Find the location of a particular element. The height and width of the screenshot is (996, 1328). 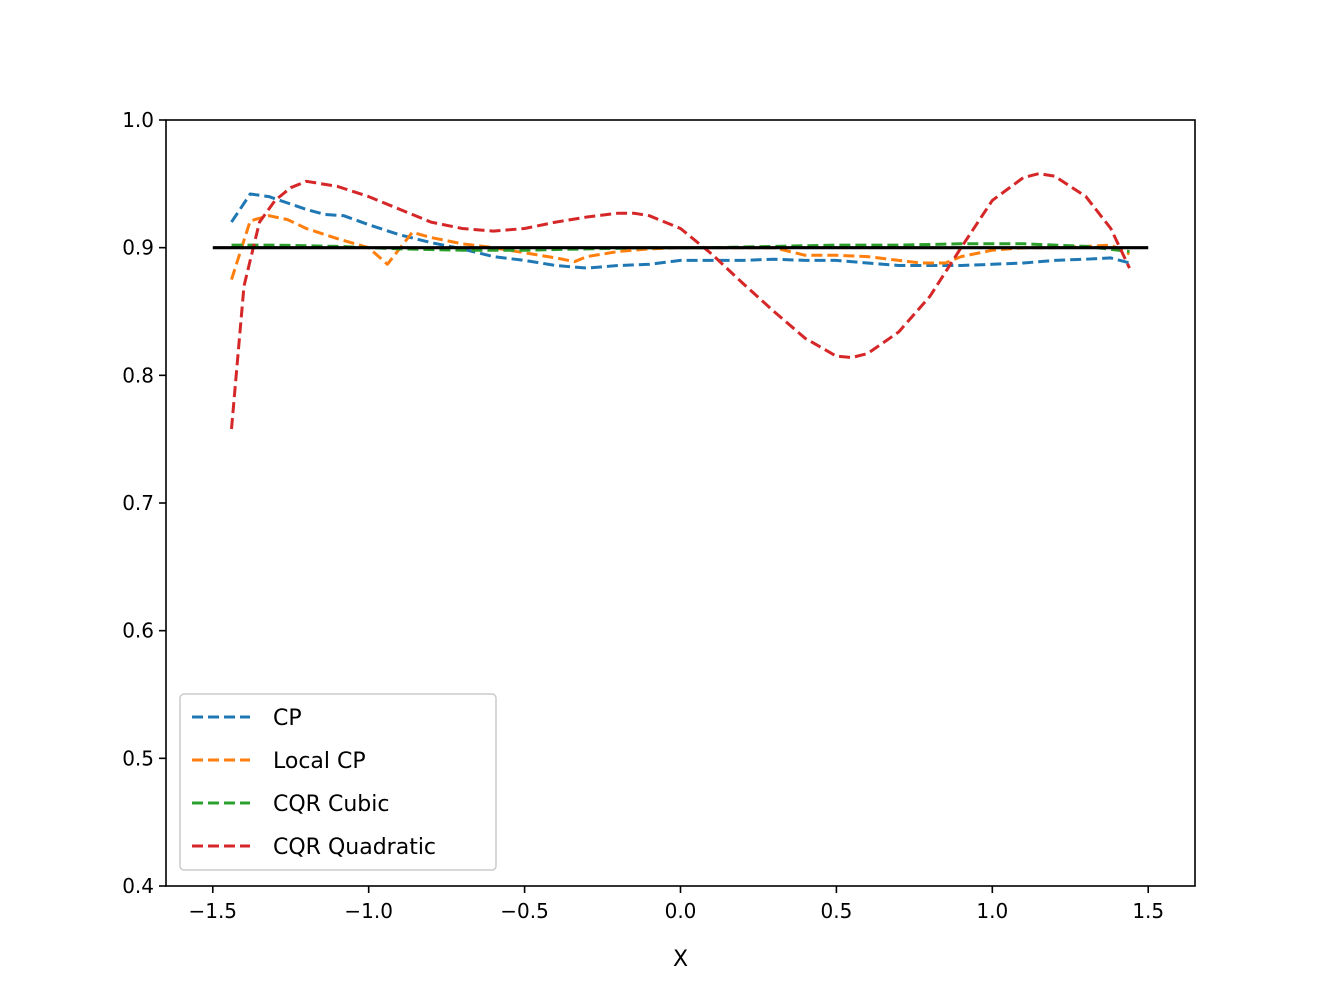

x-tick-label: −1.0 is located at coordinates (368, 911).